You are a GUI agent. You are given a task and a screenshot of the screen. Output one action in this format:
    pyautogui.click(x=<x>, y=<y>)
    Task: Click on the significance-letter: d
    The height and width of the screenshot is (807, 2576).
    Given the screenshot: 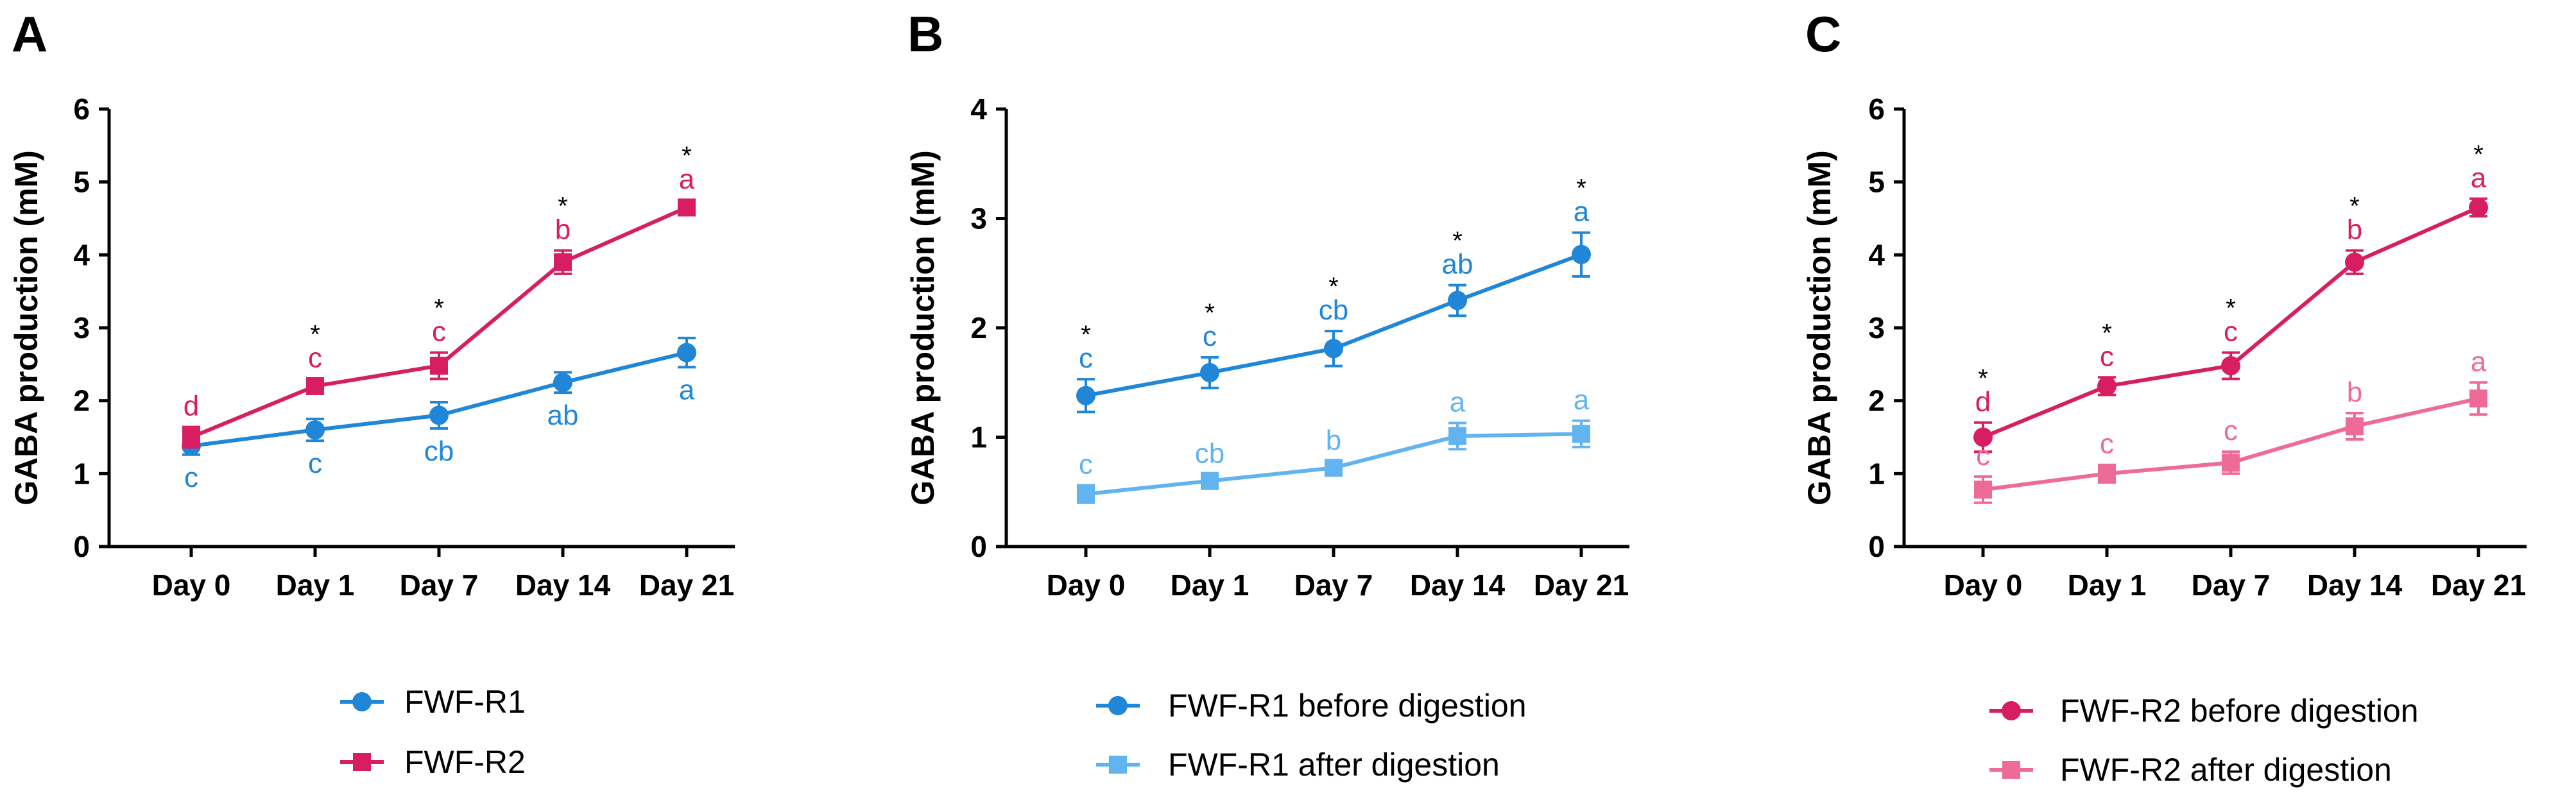 What is the action you would take?
    pyautogui.click(x=191, y=406)
    